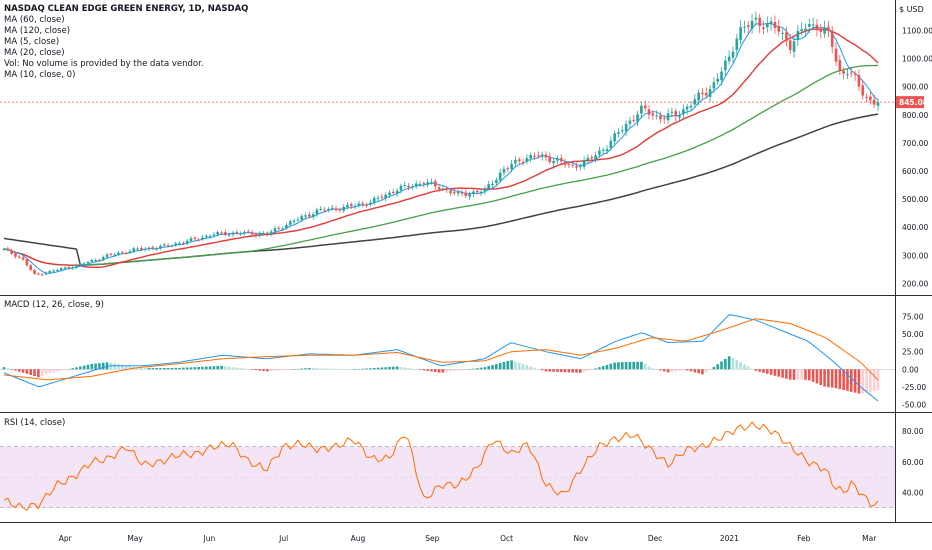 Image resolution: width=932 pixels, height=550 pixels. Describe the element at coordinates (32, 42) in the screenshot. I see `indicator-ma5: MA (5, close)` at that location.